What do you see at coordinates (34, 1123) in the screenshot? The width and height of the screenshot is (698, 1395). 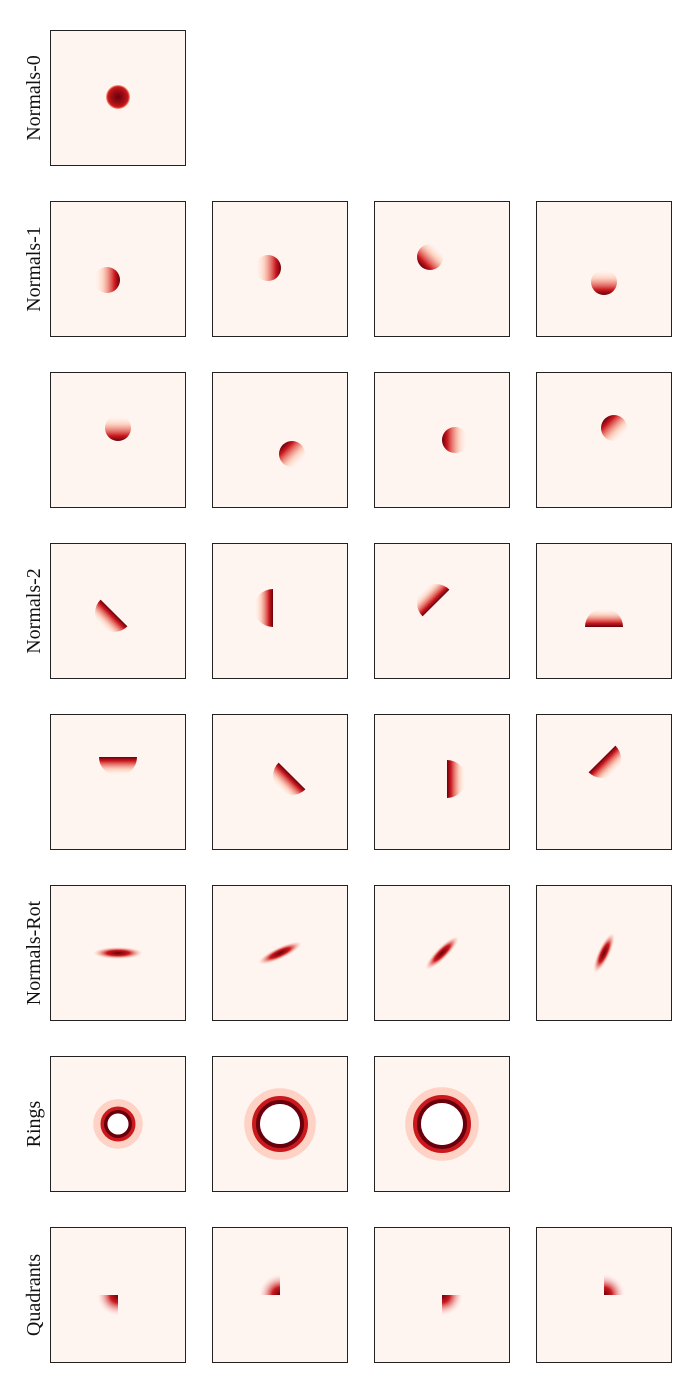 I see `row-label: Rings` at bounding box center [34, 1123].